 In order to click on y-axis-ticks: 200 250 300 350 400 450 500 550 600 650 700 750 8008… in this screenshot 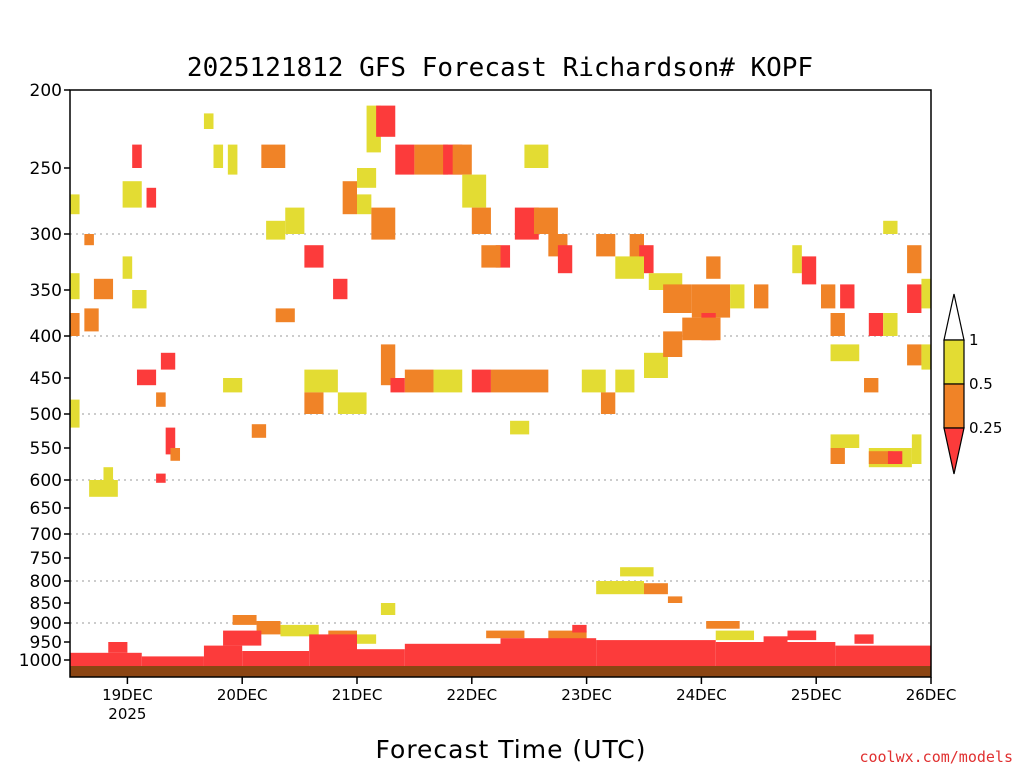, I will do `click(44, 376)`.